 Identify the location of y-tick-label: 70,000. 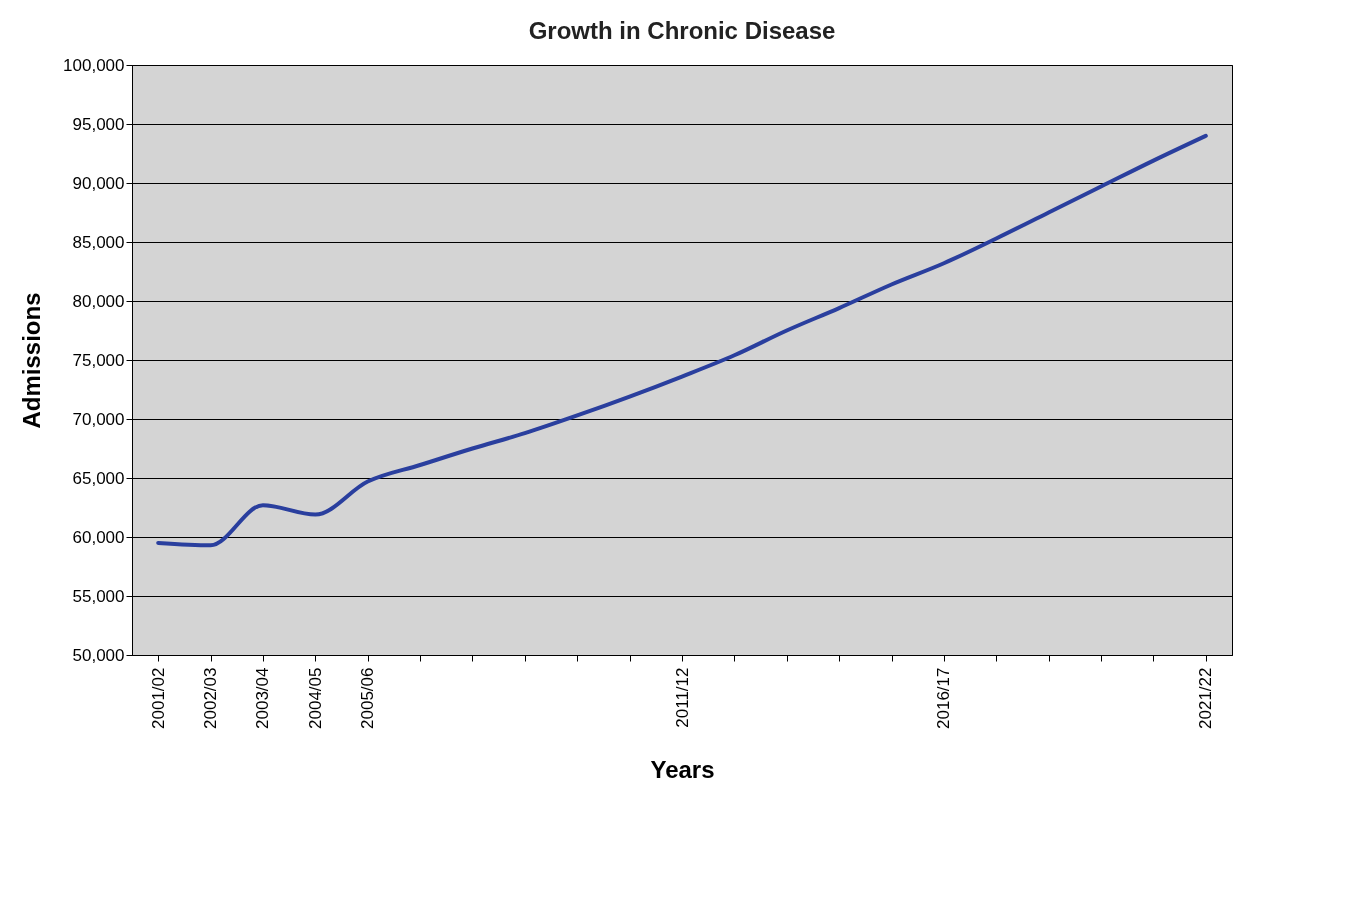
(98, 419).